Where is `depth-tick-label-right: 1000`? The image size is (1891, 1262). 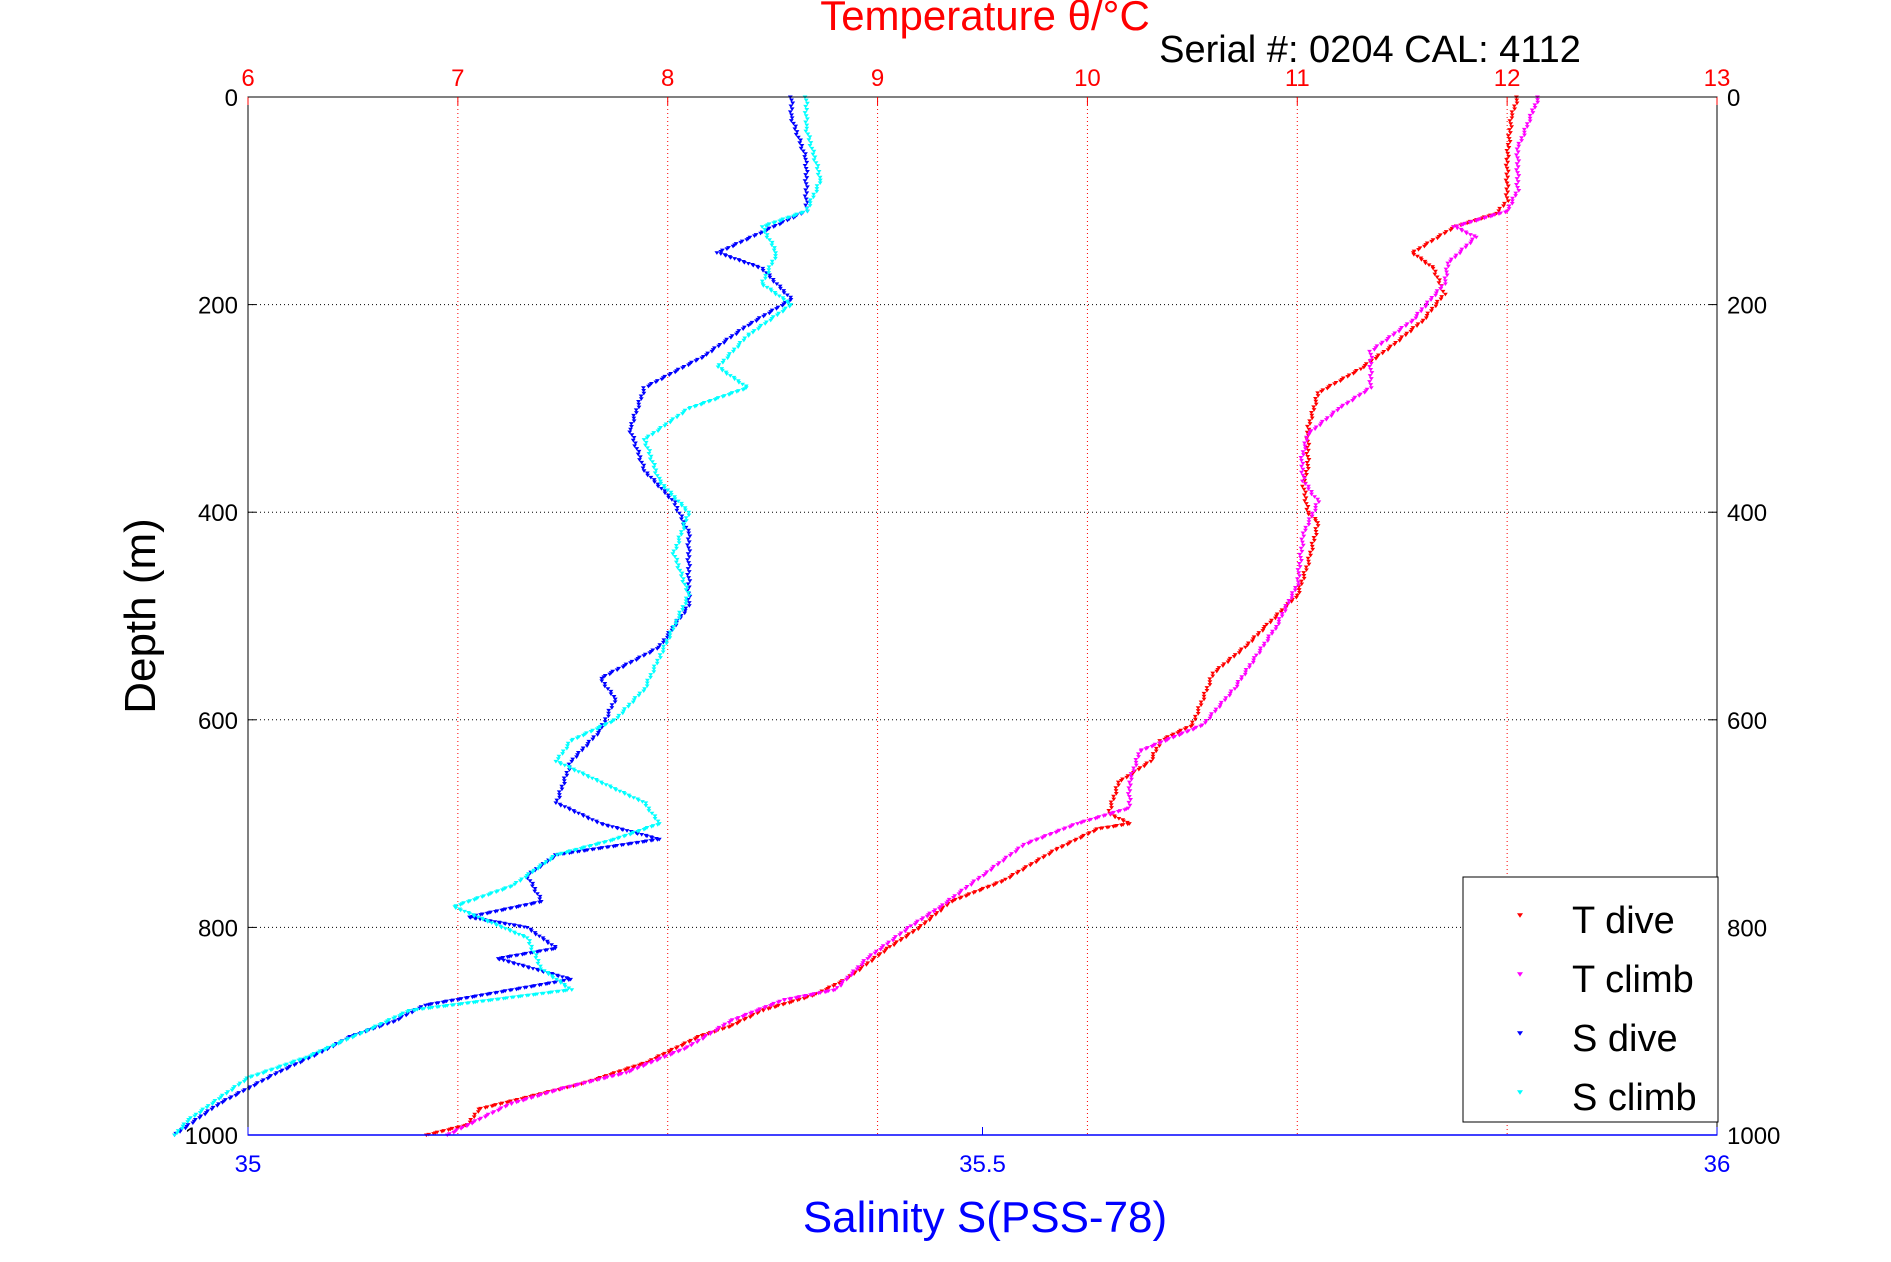
depth-tick-label-right: 1000 is located at coordinates (1753, 1136).